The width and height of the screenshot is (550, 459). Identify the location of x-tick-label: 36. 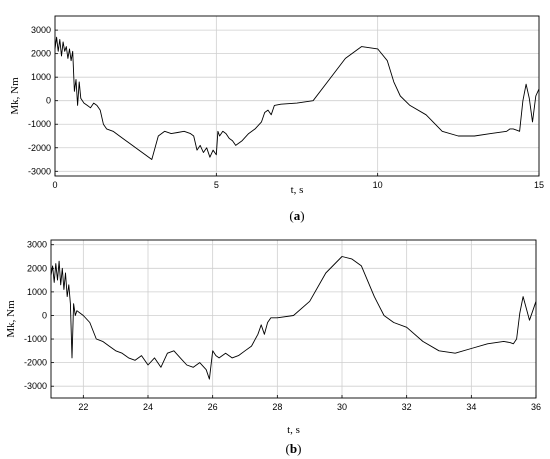
(536, 407).